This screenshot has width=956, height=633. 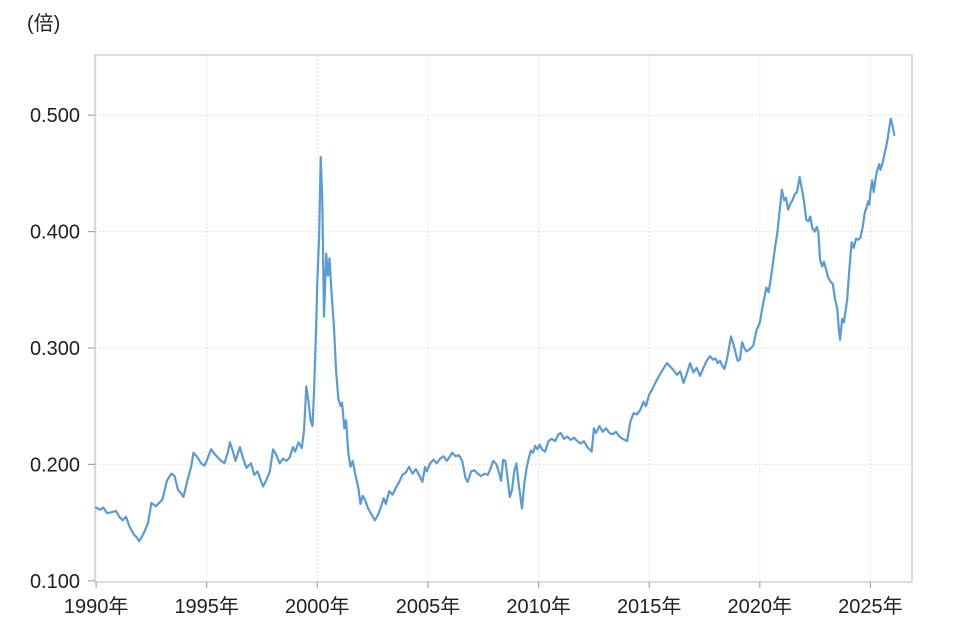 I want to click on y-axis-tick-label: 0.300, so click(x=55, y=349).